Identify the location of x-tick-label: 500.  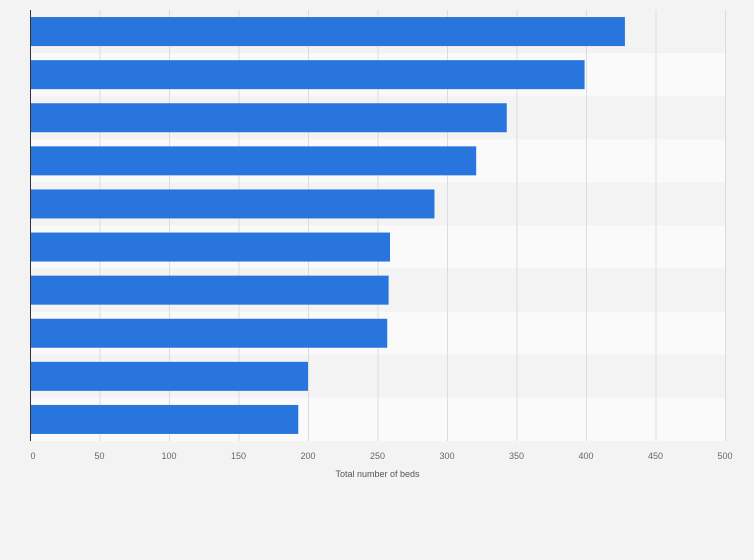
(724, 456).